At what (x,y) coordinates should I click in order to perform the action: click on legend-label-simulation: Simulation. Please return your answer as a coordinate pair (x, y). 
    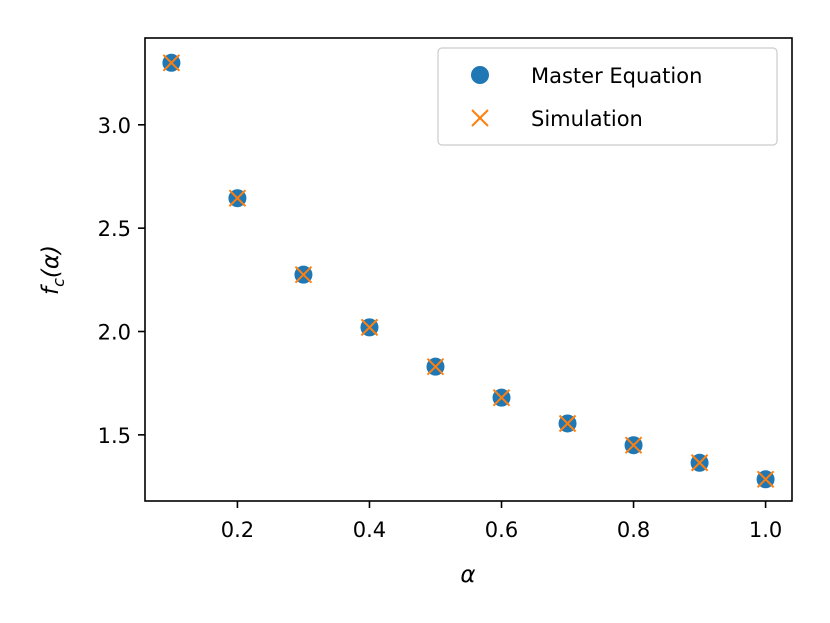
    Looking at the image, I should click on (587, 119).